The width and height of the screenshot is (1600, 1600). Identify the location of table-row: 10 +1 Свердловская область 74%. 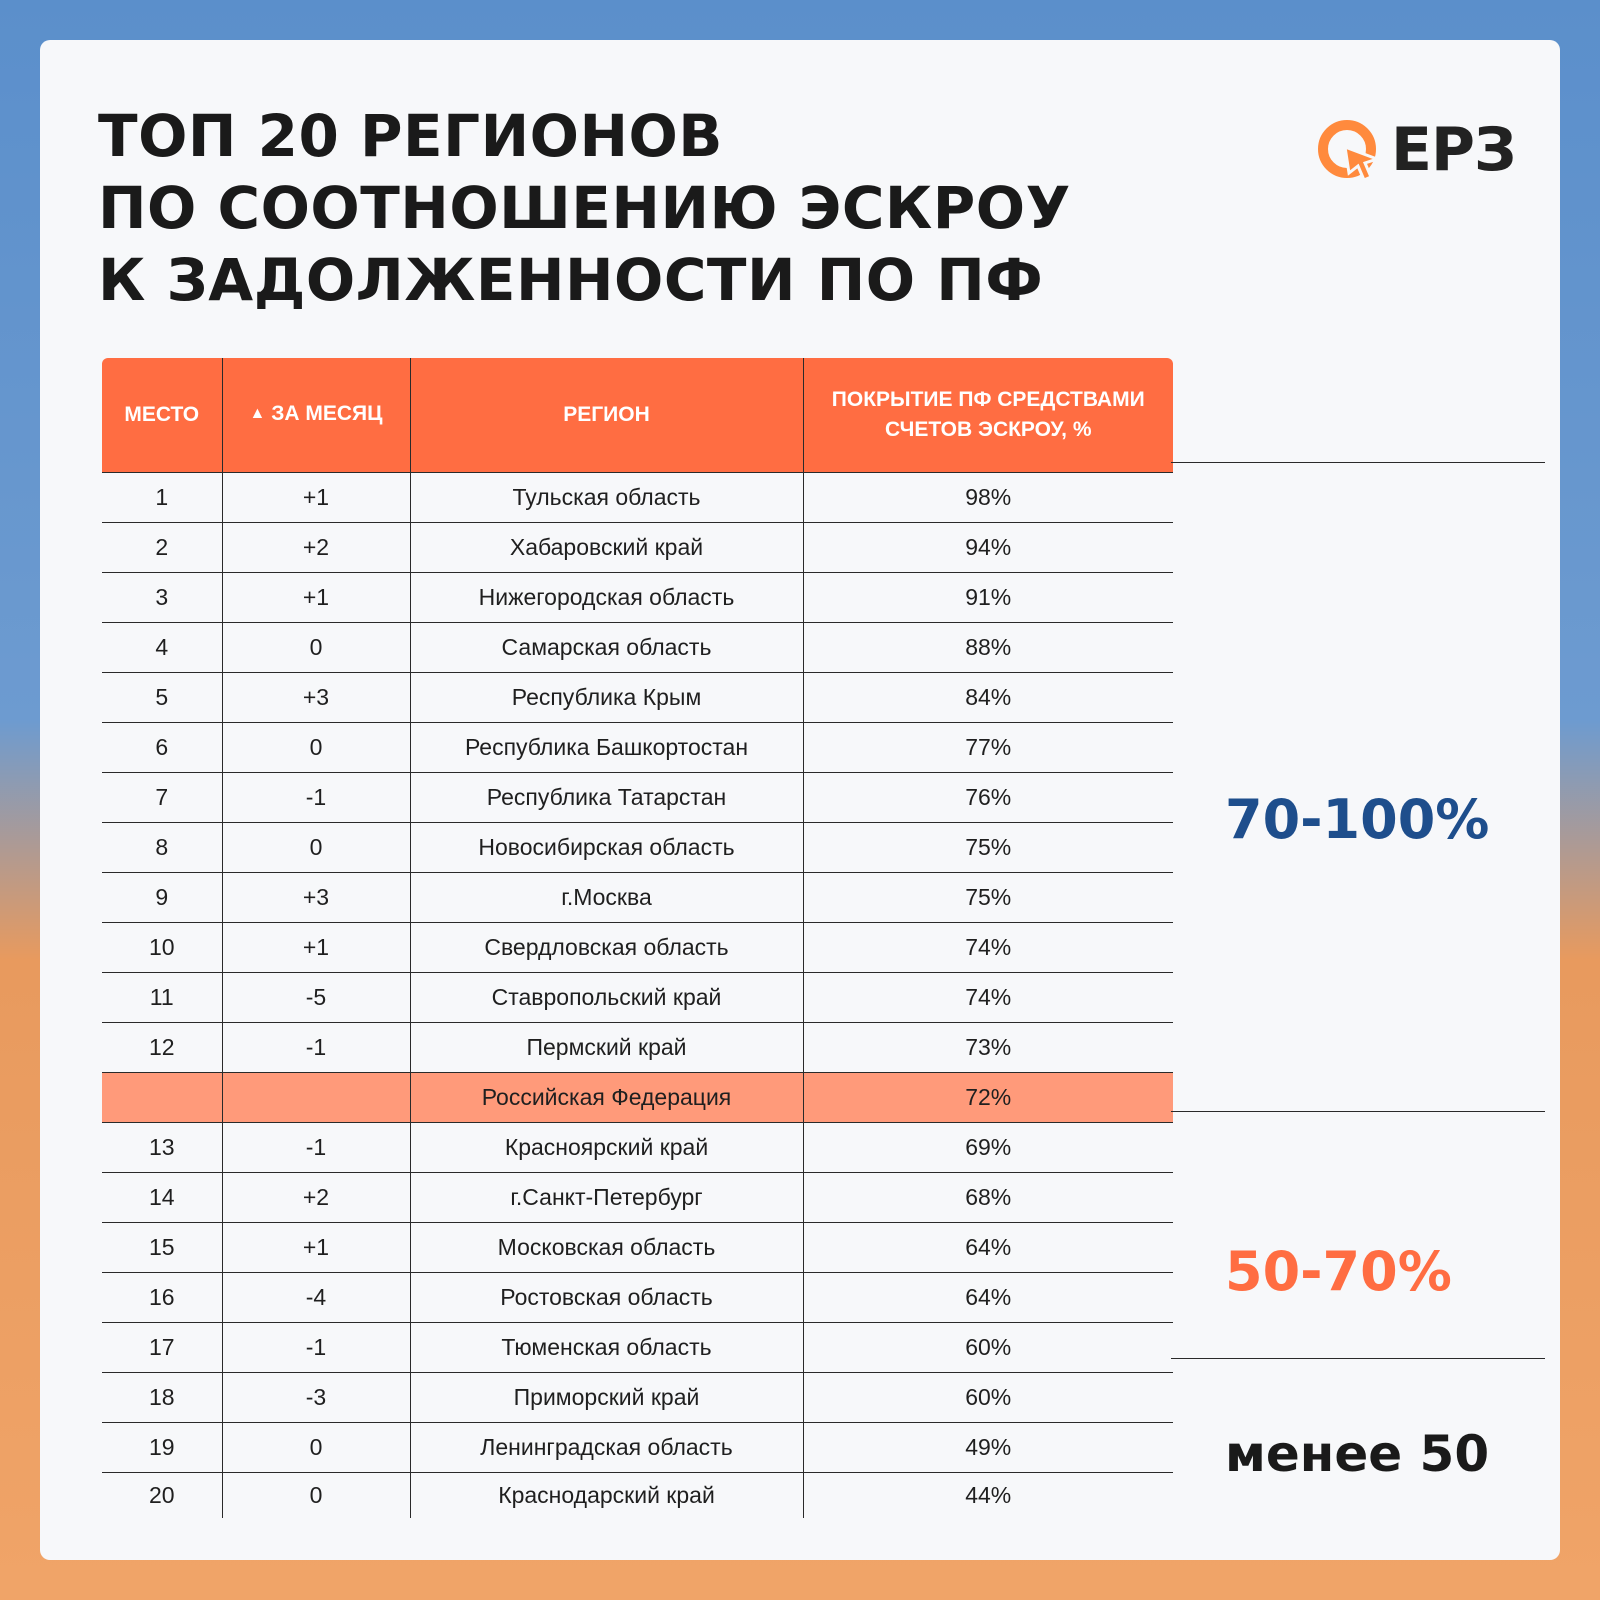
(637, 946).